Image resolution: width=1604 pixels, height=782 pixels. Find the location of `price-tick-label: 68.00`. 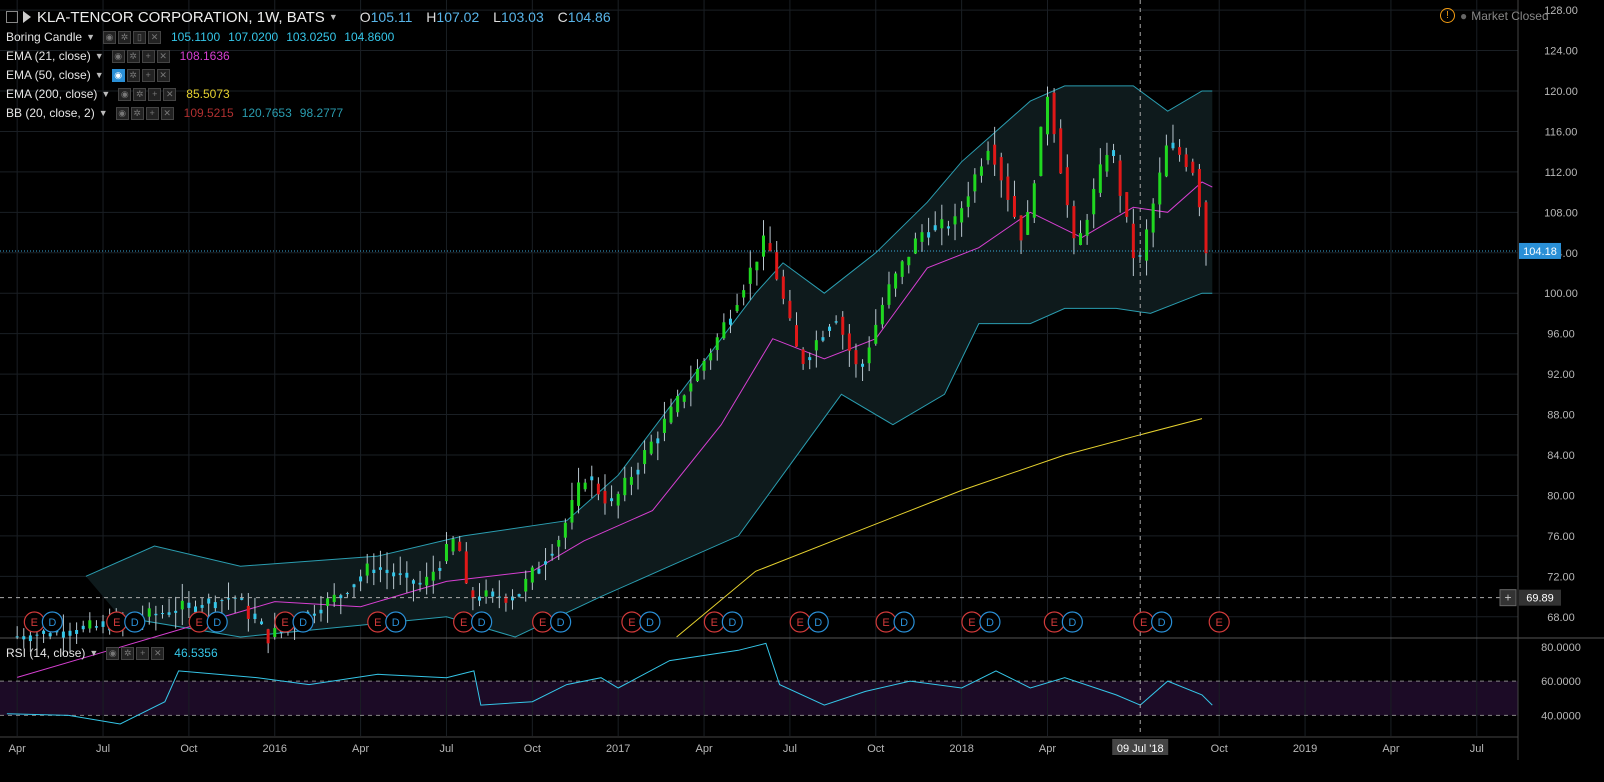

price-tick-label: 68.00 is located at coordinates (1561, 618).